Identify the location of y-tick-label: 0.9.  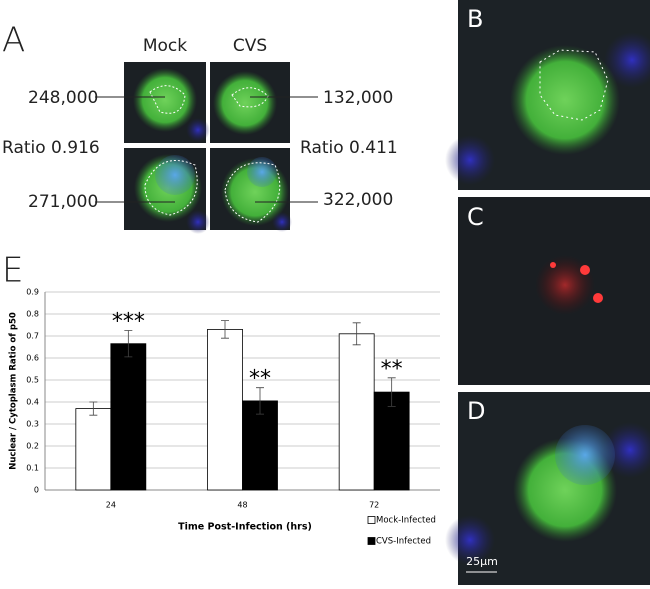
(32, 292).